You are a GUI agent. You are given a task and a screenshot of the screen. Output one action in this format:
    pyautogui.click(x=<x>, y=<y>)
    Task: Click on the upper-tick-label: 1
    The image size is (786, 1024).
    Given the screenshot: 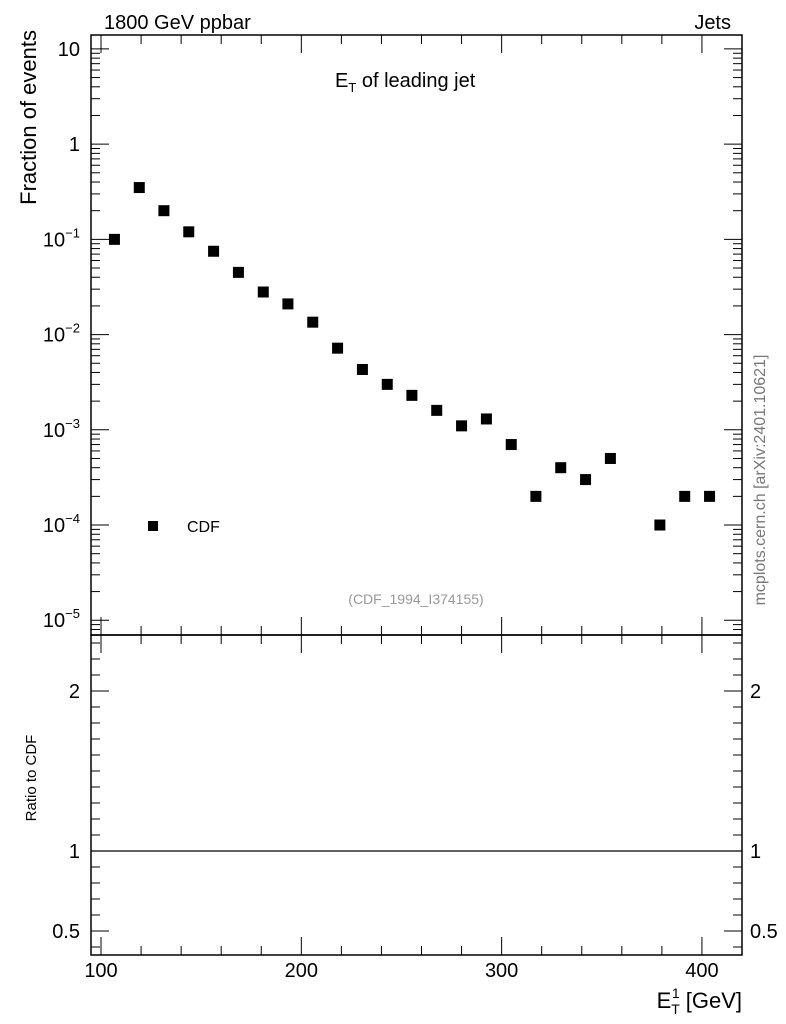 What is the action you would take?
    pyautogui.click(x=74, y=145)
    